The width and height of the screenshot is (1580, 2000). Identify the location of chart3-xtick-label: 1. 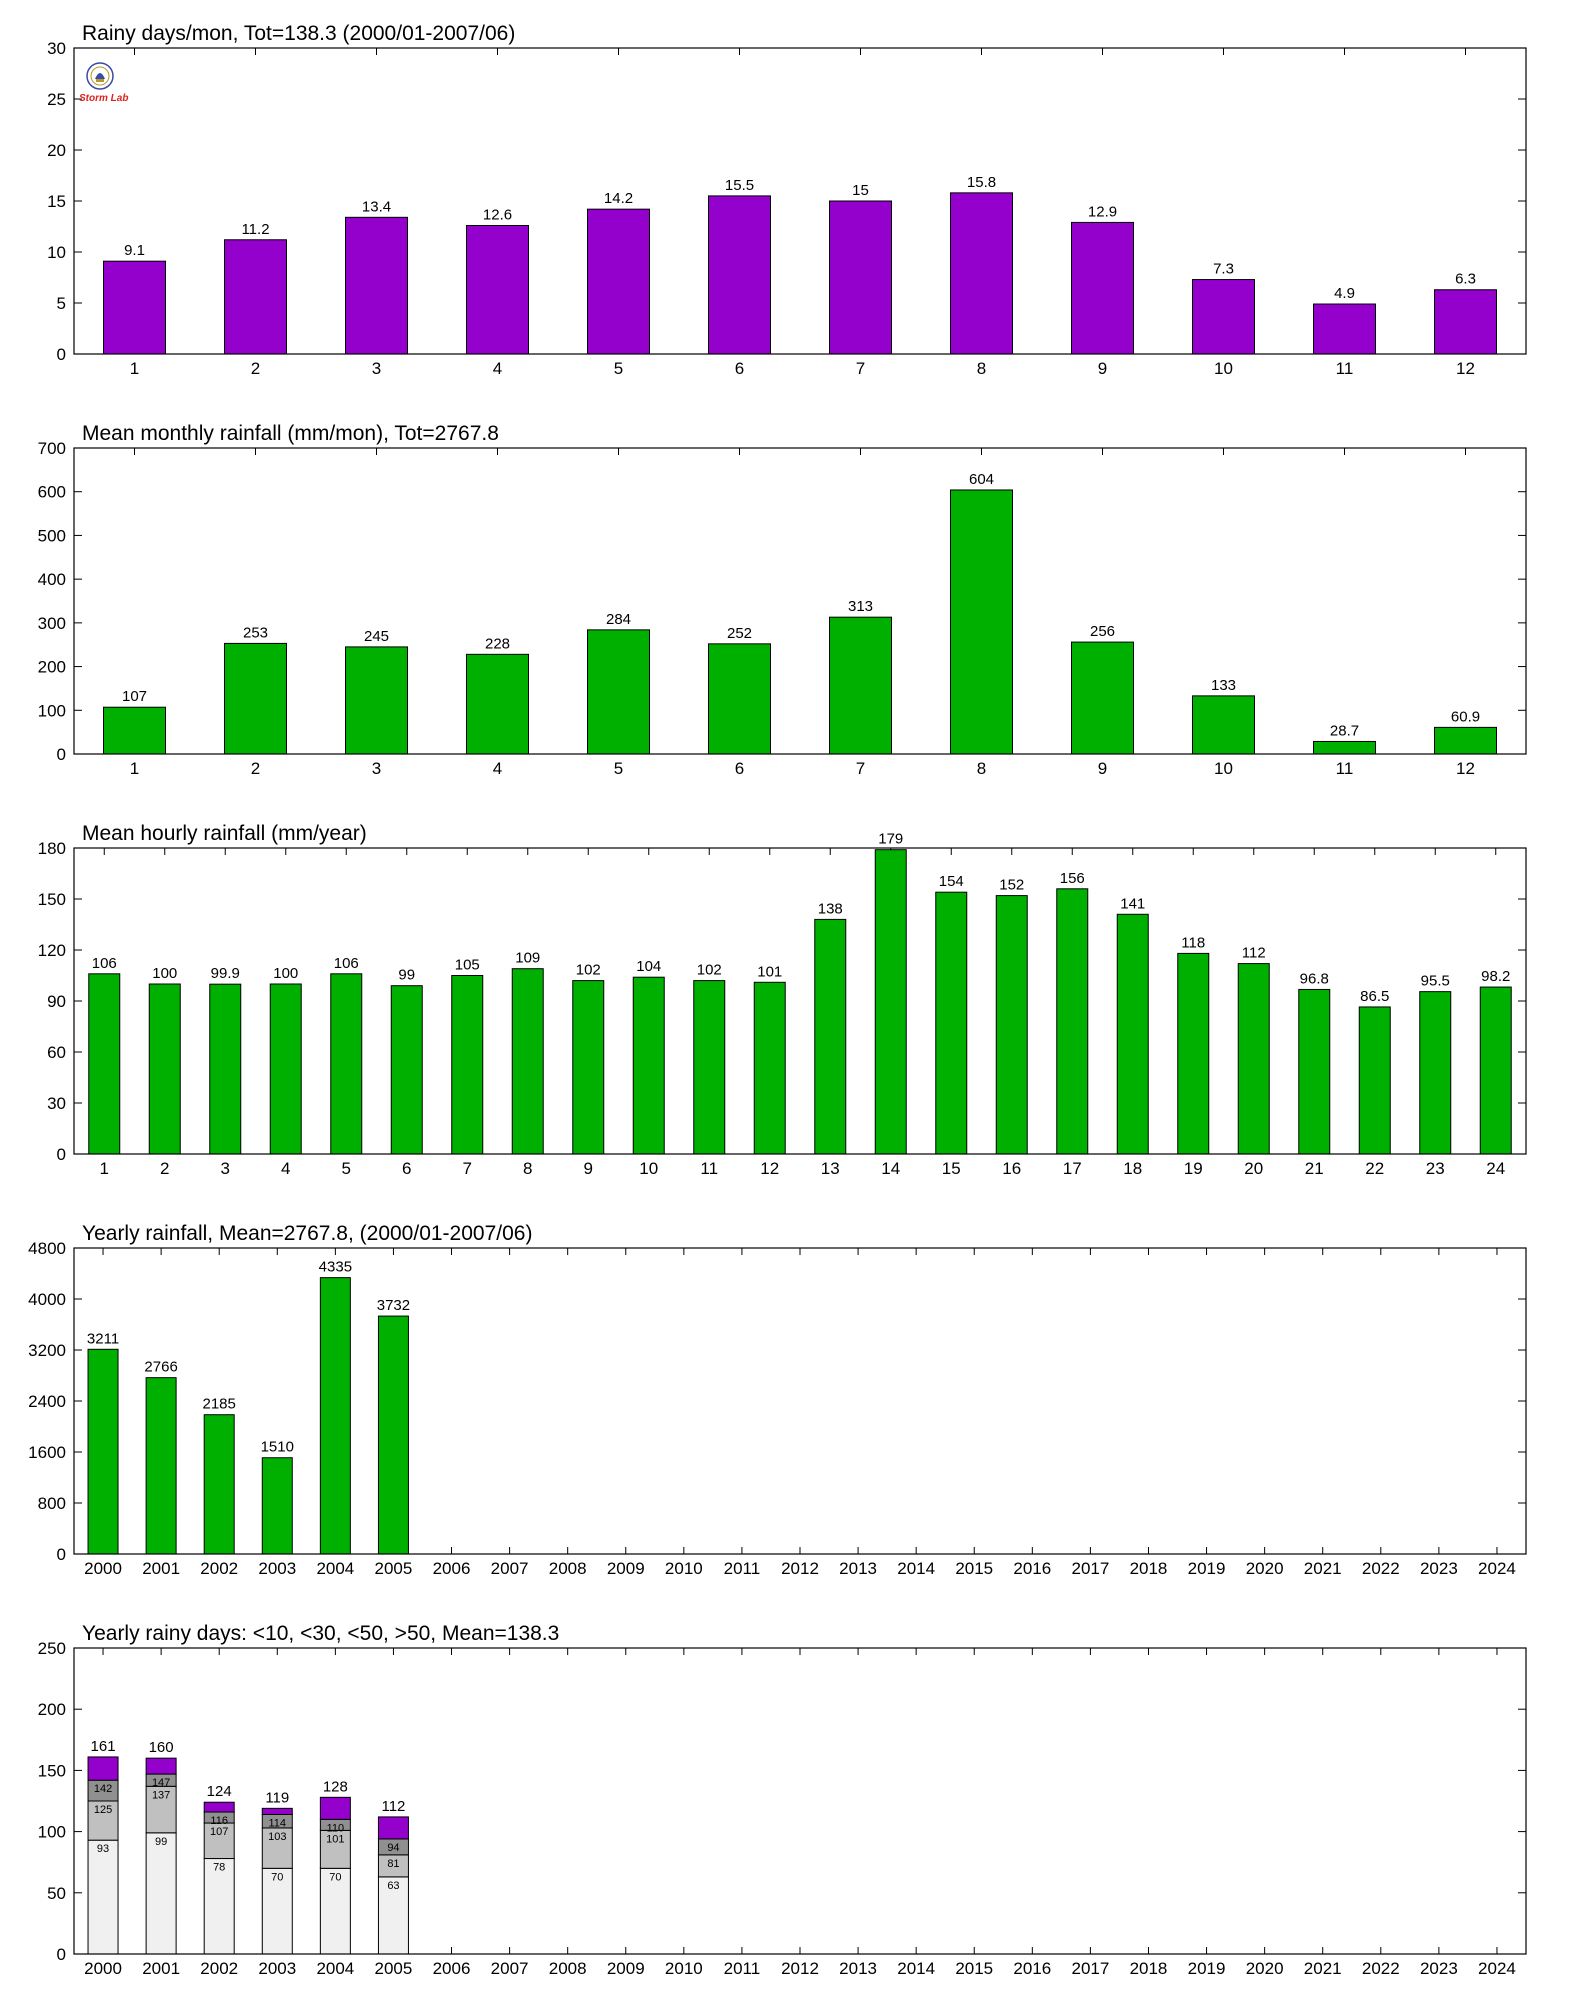
(104, 1168).